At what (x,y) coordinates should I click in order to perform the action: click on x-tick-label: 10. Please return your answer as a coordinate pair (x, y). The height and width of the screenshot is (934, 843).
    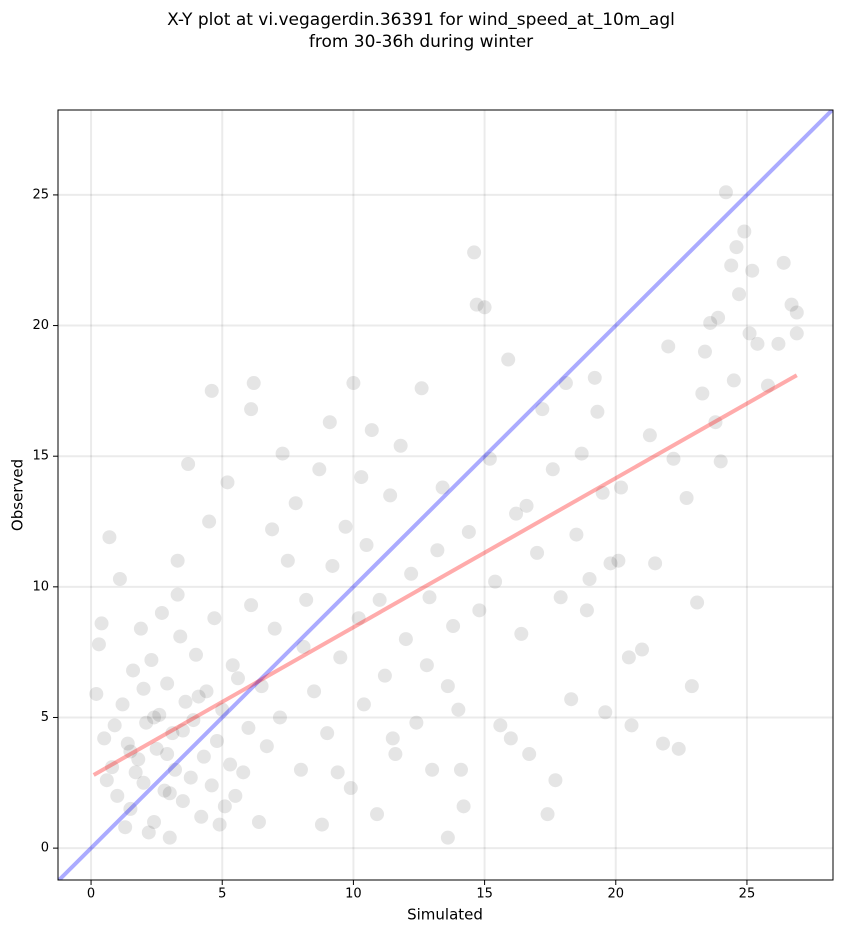
    Looking at the image, I should click on (353, 894).